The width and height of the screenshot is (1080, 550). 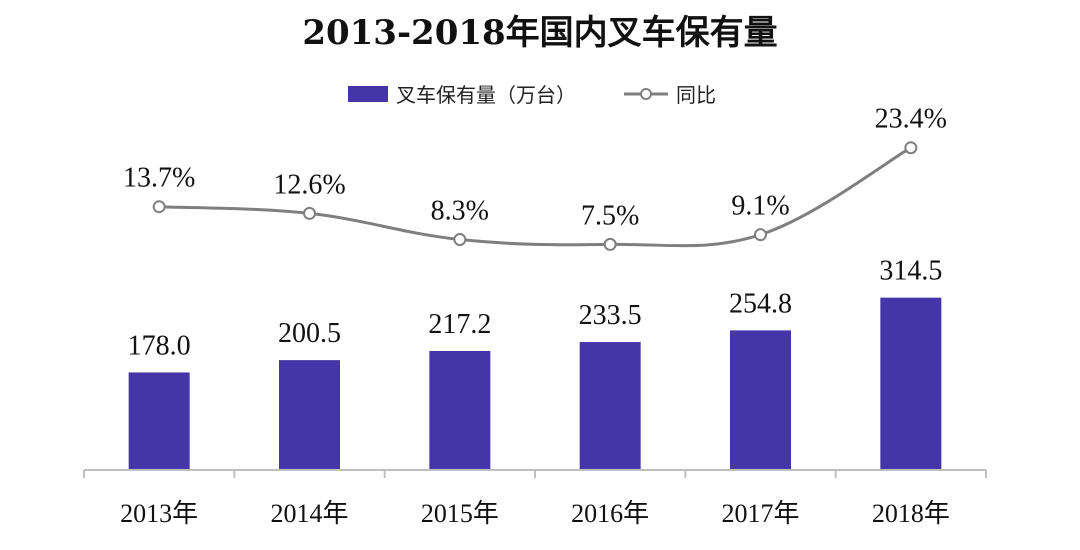 What do you see at coordinates (760, 513) in the screenshot?
I see `x-tick-label-4: 2017年` at bounding box center [760, 513].